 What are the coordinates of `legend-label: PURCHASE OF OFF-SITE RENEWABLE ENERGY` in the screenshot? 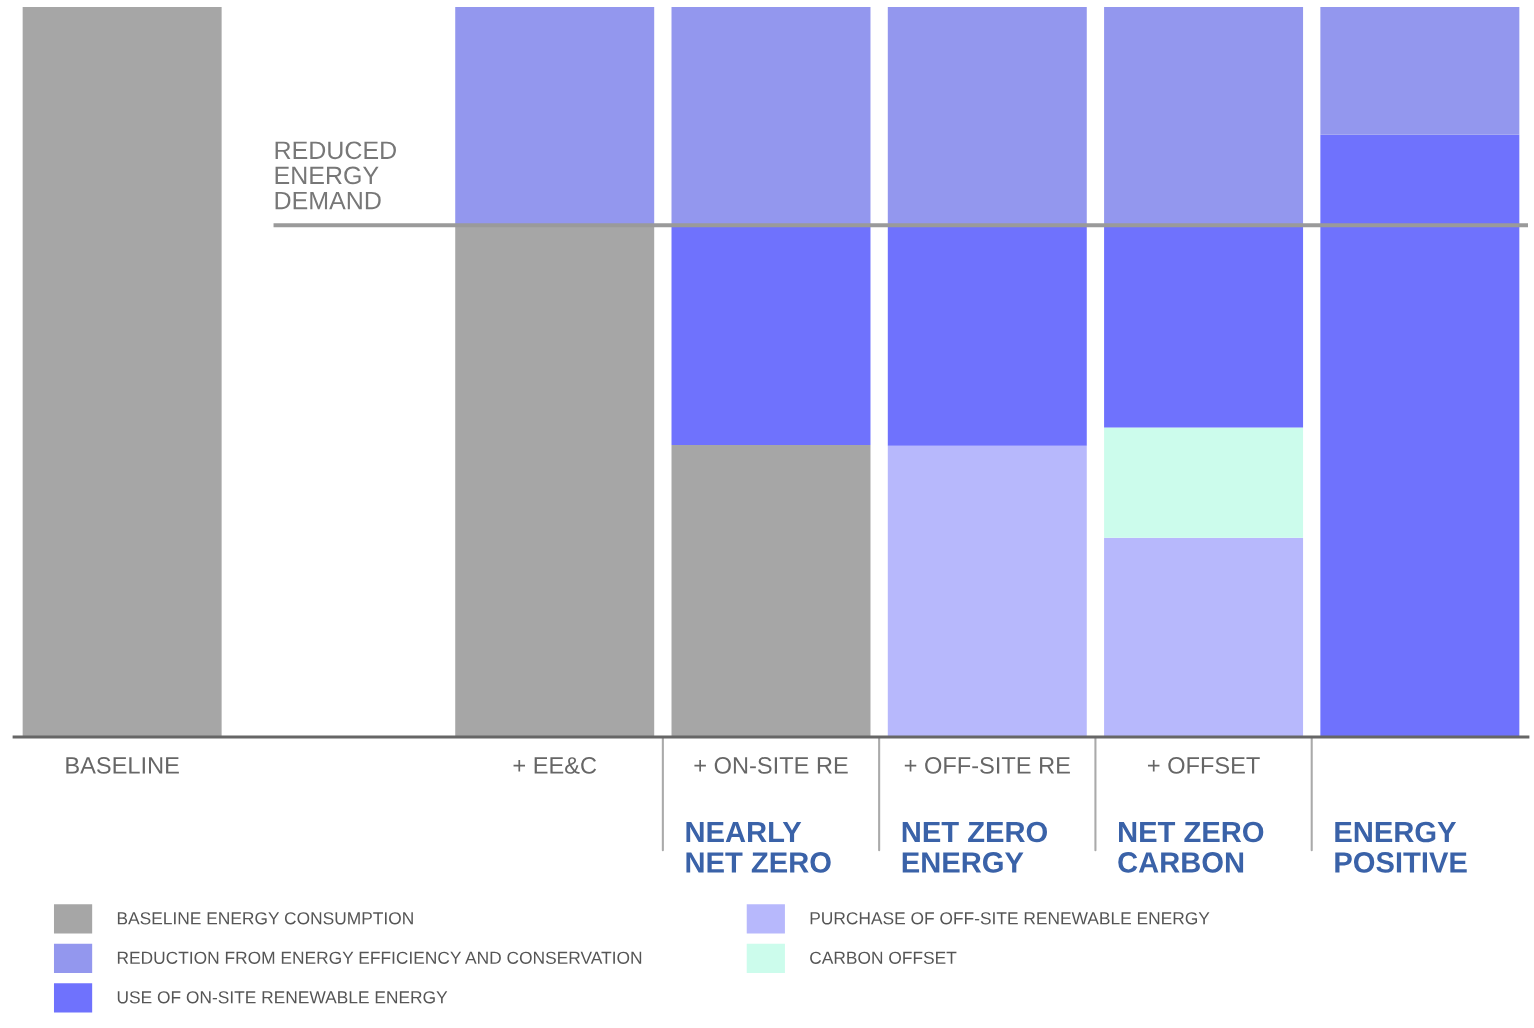 It's located at (1010, 918).